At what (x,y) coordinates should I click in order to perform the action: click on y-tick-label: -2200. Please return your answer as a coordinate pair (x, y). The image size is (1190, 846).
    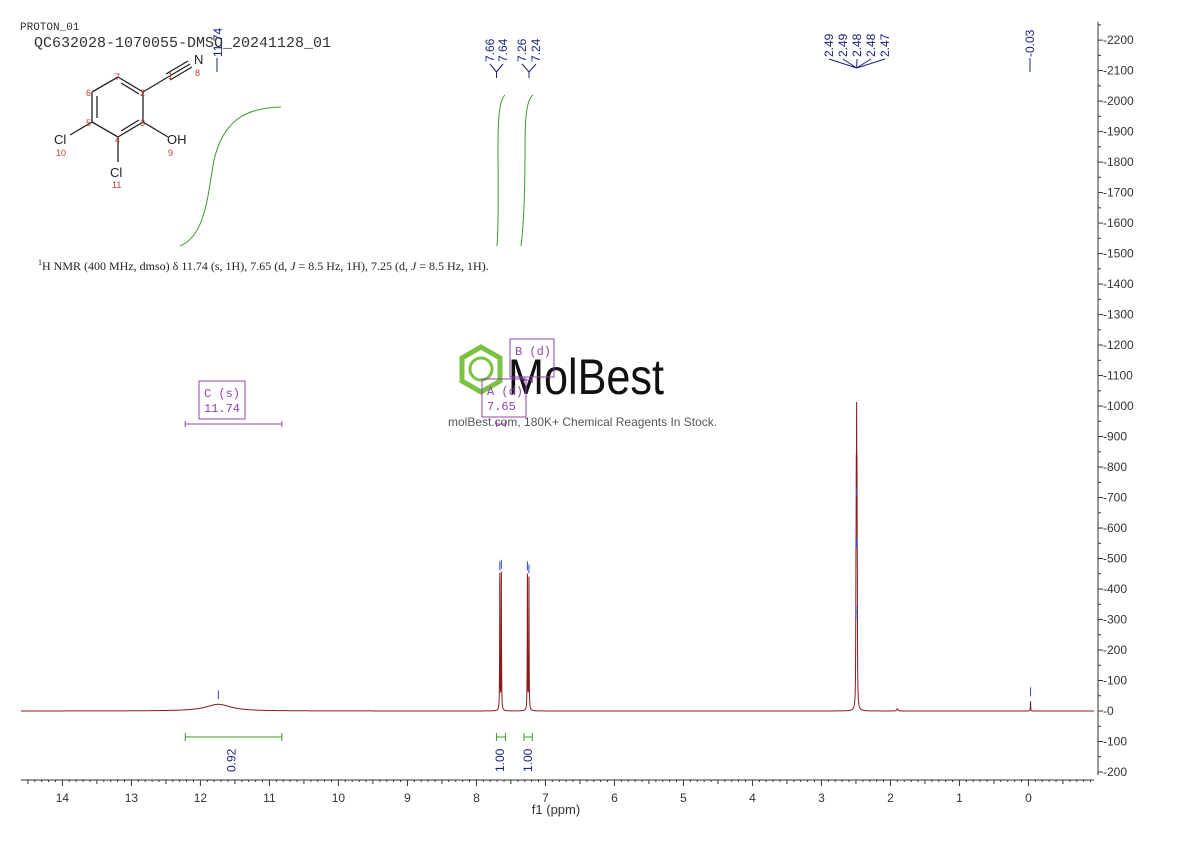
    Looking at the image, I should click on (1118, 40).